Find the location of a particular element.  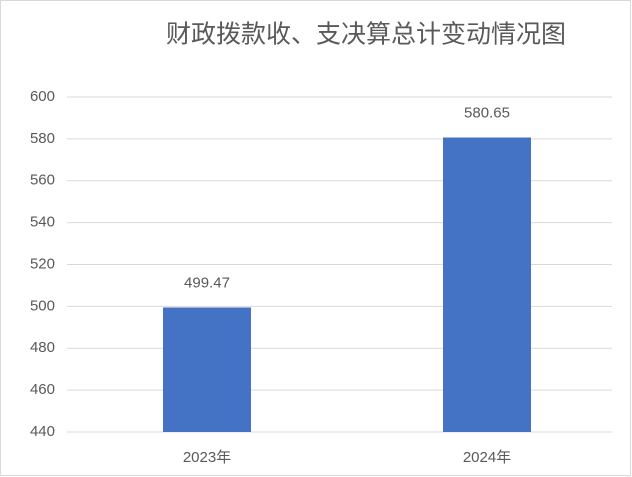

y-tick-label: 440 is located at coordinates (42, 431).